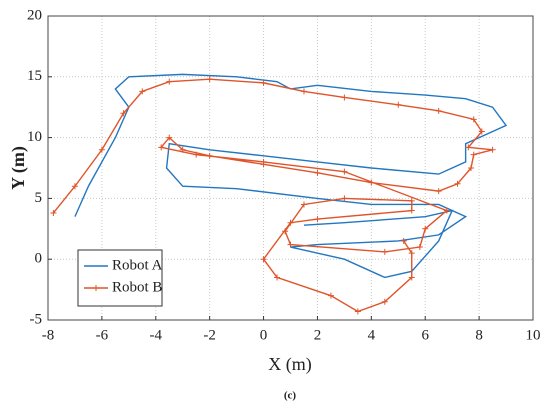  I want to click on legend-box, so click(120, 278).